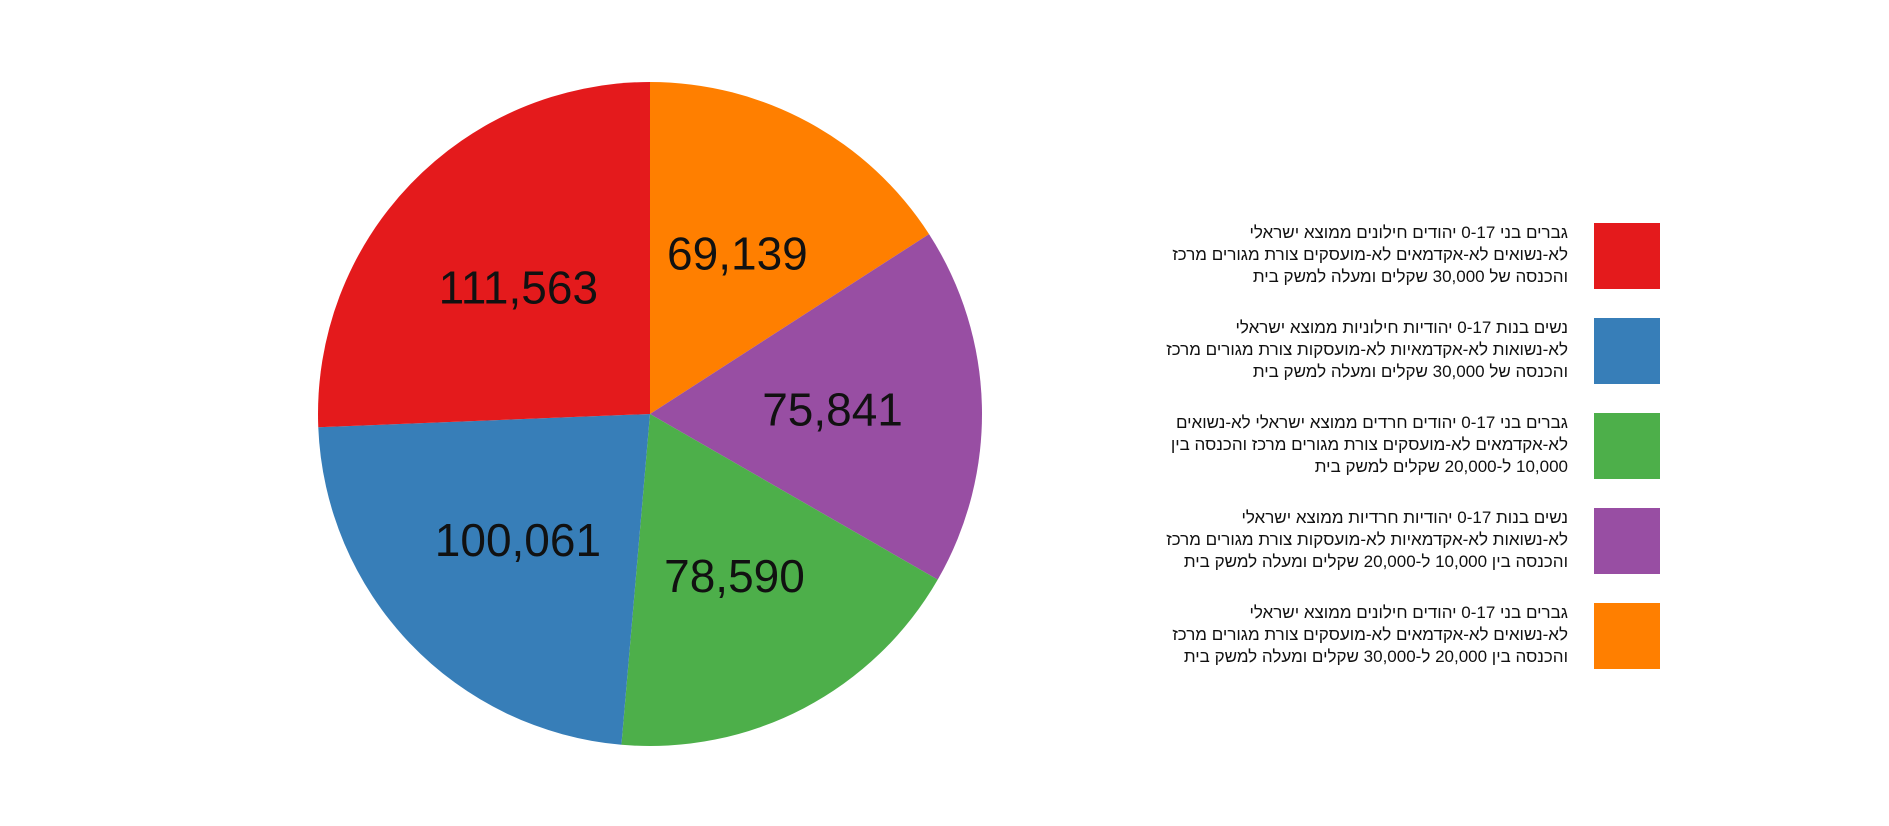 Image resolution: width=1889 pixels, height=826 pixels. I want to click on pie-value-label-2: 78,590, so click(734, 576).